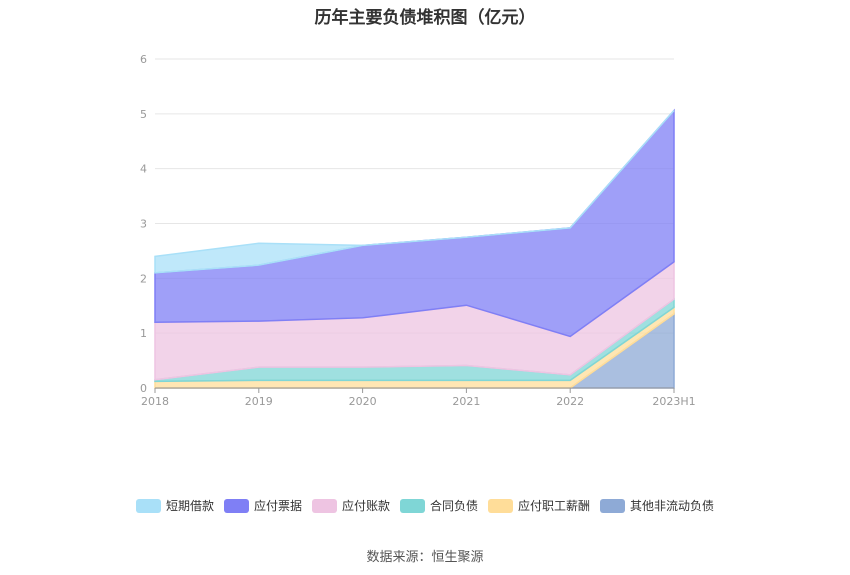 The height and width of the screenshot is (575, 850). I want to click on legend-item: 合同负债, so click(439, 505).